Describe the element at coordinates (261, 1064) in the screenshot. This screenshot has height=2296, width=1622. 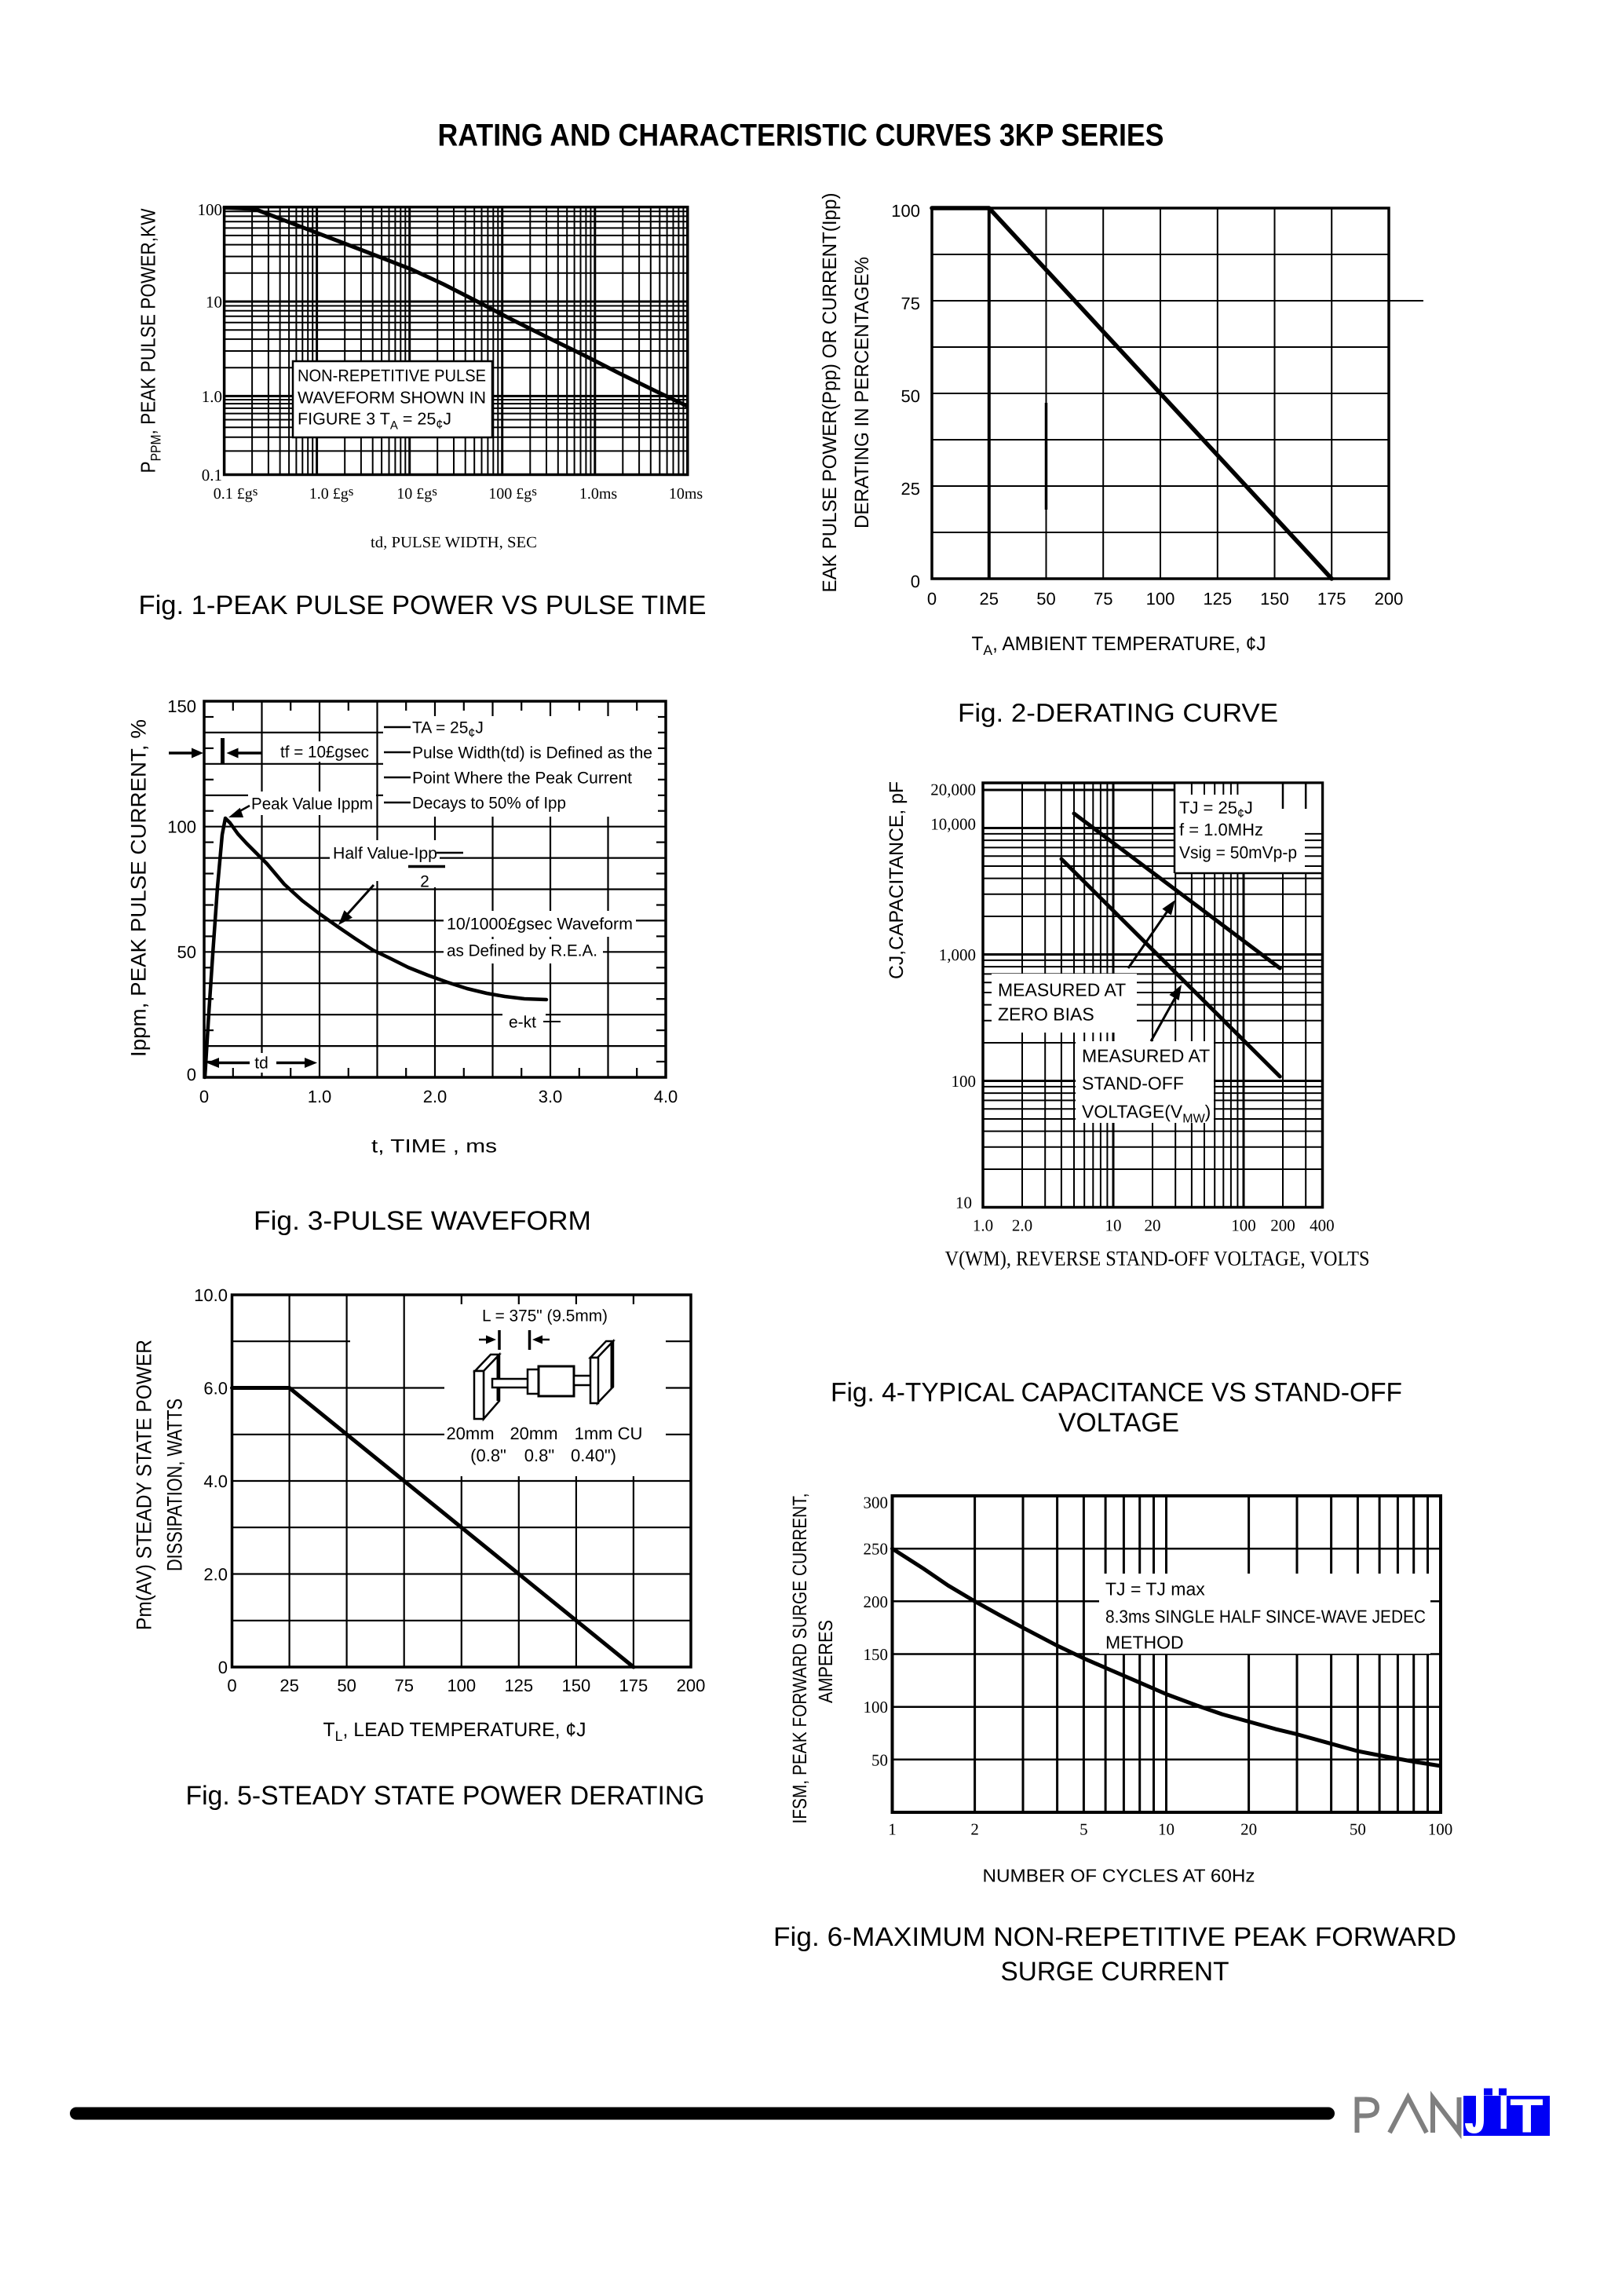
I see `svg-text: td` at that location.